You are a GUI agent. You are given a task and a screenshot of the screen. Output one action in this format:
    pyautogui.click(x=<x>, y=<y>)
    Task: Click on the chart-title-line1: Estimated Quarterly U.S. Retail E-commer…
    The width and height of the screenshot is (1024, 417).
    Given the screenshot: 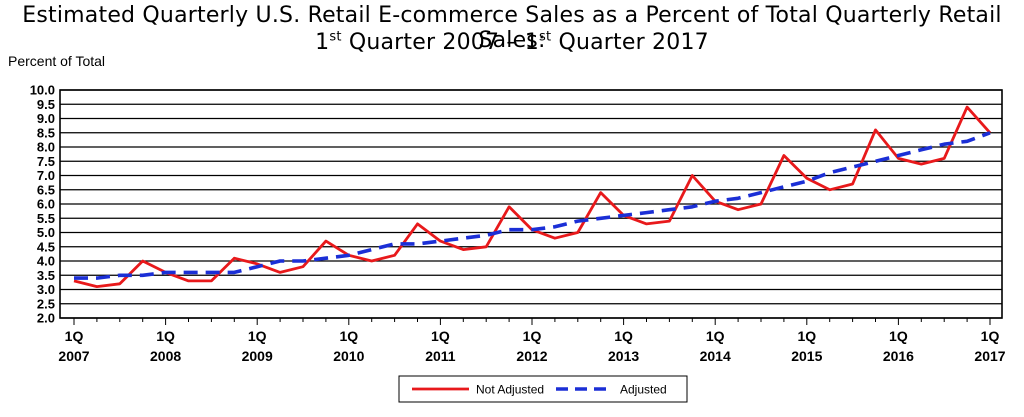 What is the action you would take?
    pyautogui.click(x=512, y=28)
    